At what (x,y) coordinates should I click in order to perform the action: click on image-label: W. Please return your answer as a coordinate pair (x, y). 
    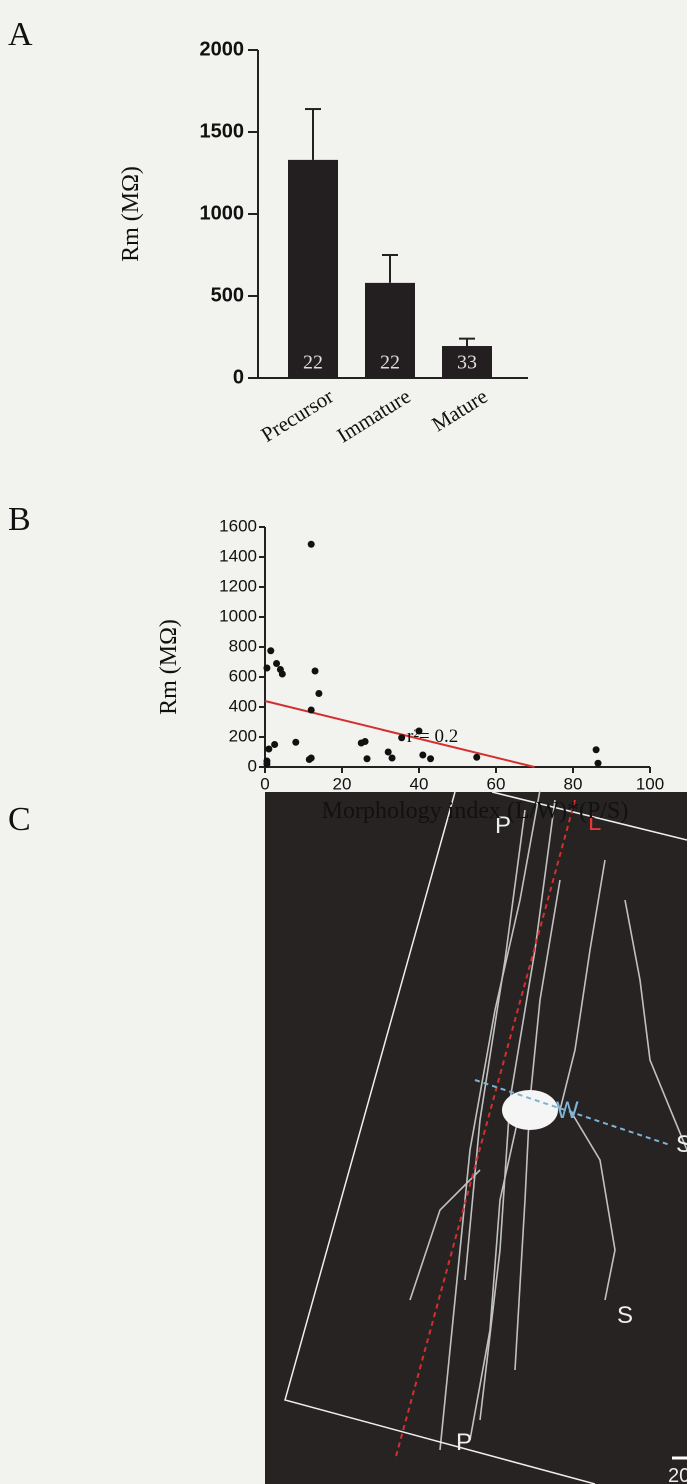
    Looking at the image, I should click on (567, 1110).